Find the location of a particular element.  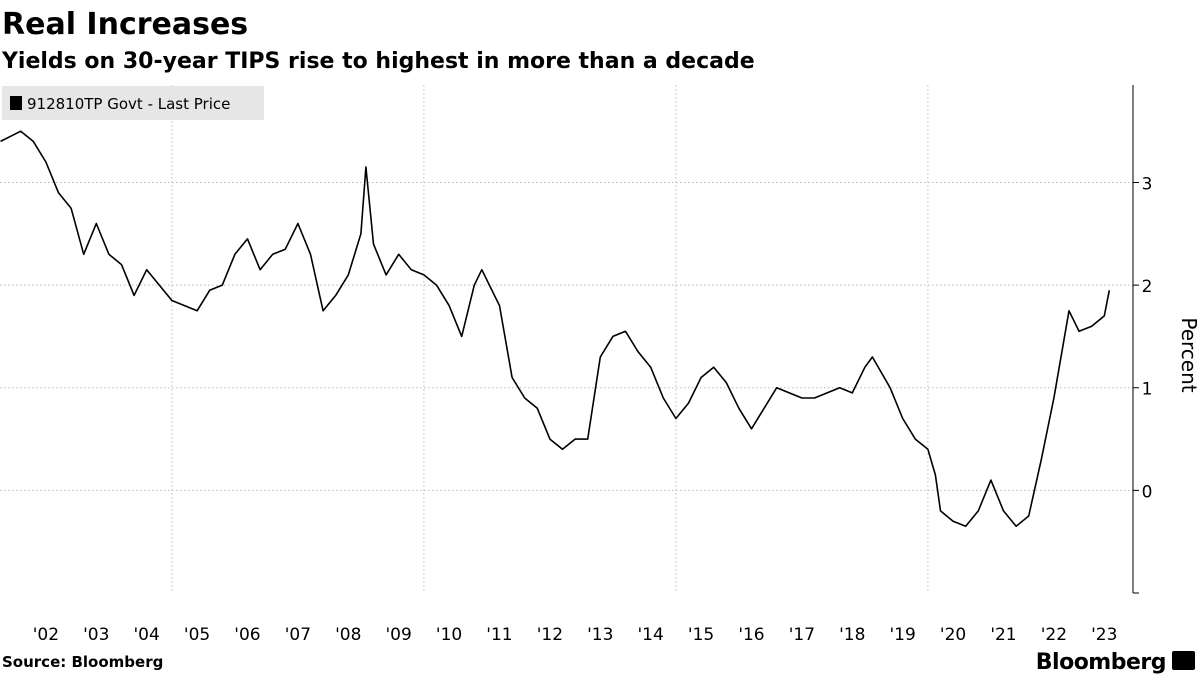

y-tick-label: 2 is located at coordinates (1147, 287).